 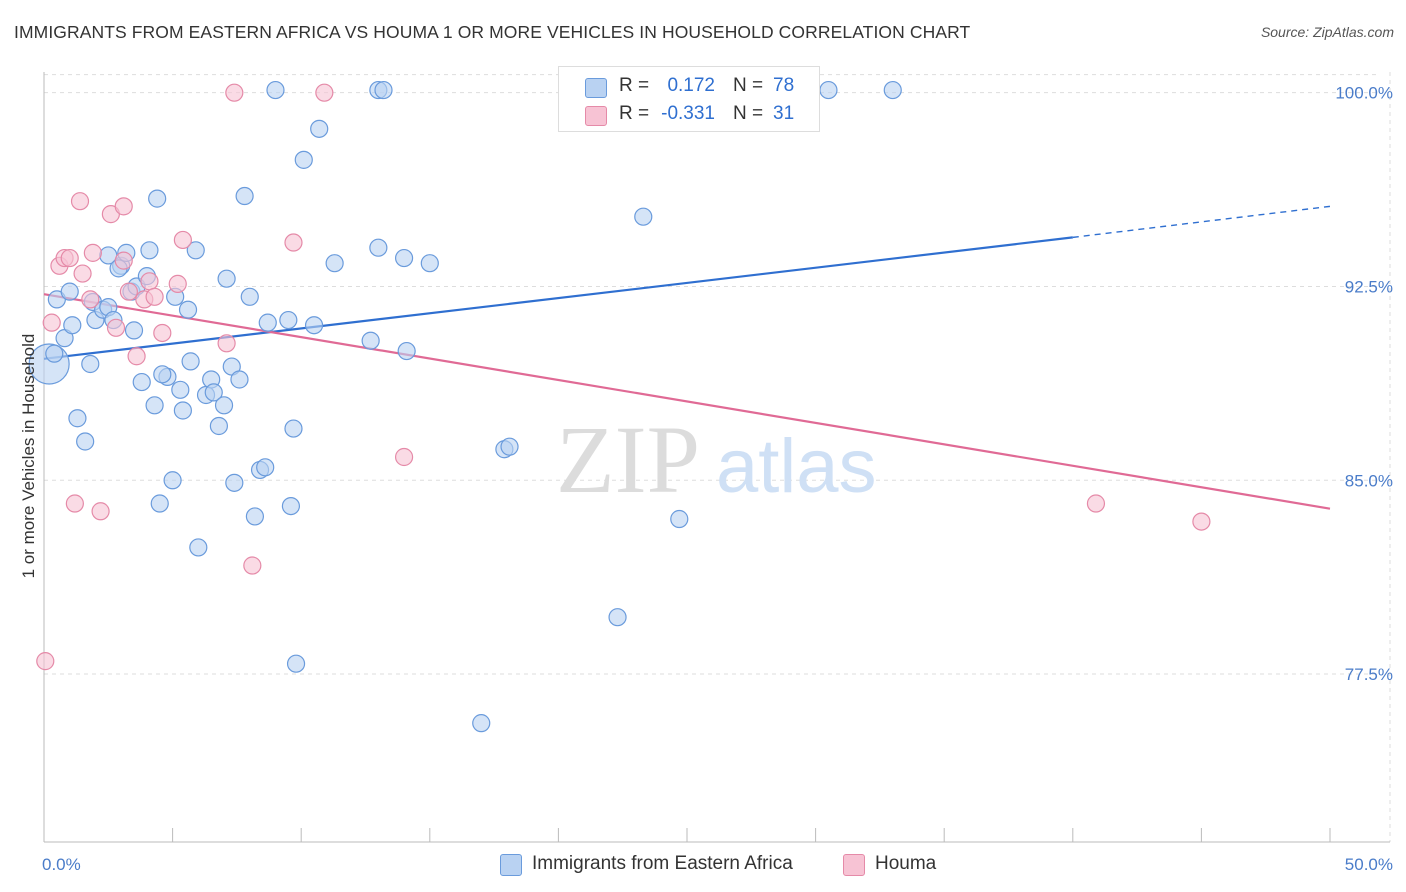 I want to click on y-axis-label: 1 or more Vehicles in Household, so click(x=28, y=456).